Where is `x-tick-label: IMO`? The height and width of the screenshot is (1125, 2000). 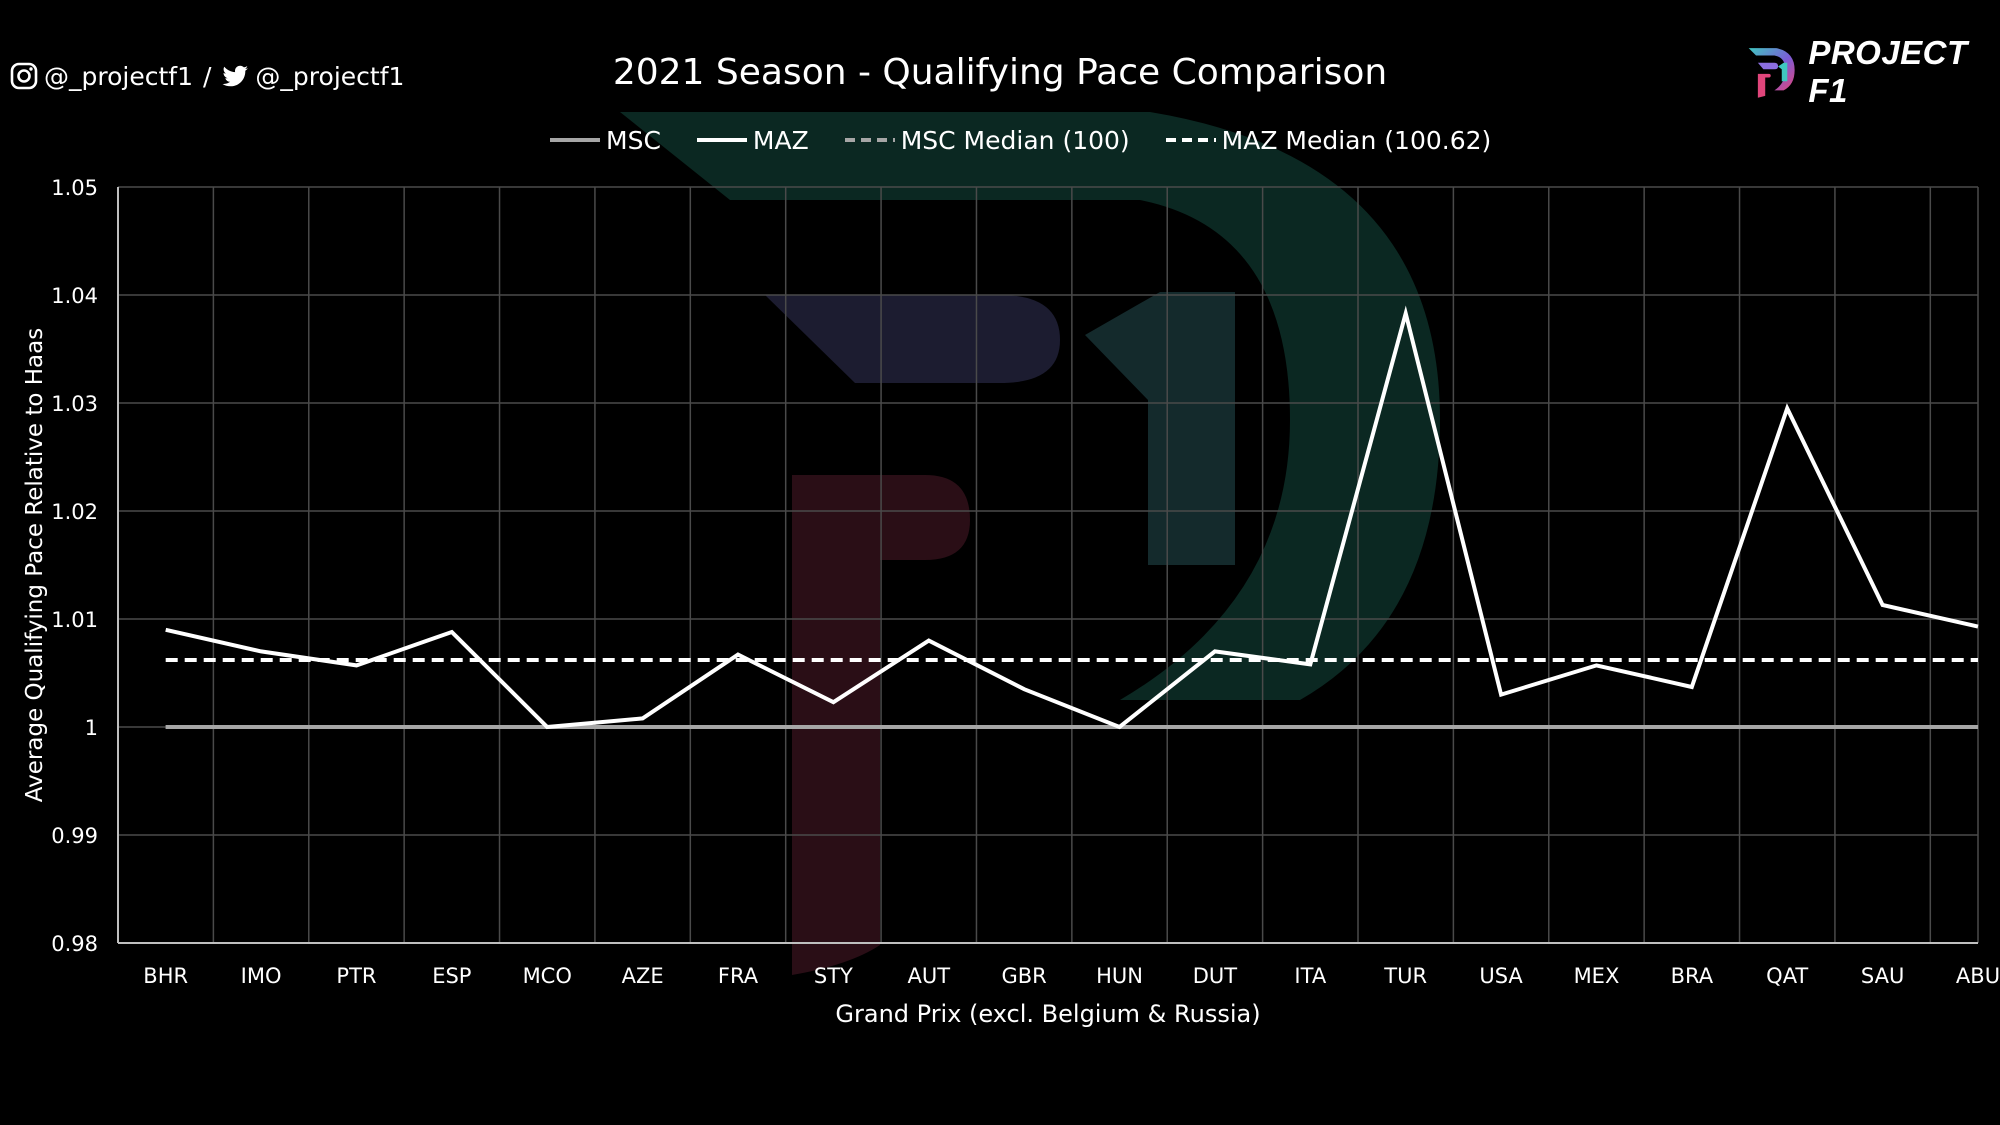
x-tick-label: IMO is located at coordinates (261, 976).